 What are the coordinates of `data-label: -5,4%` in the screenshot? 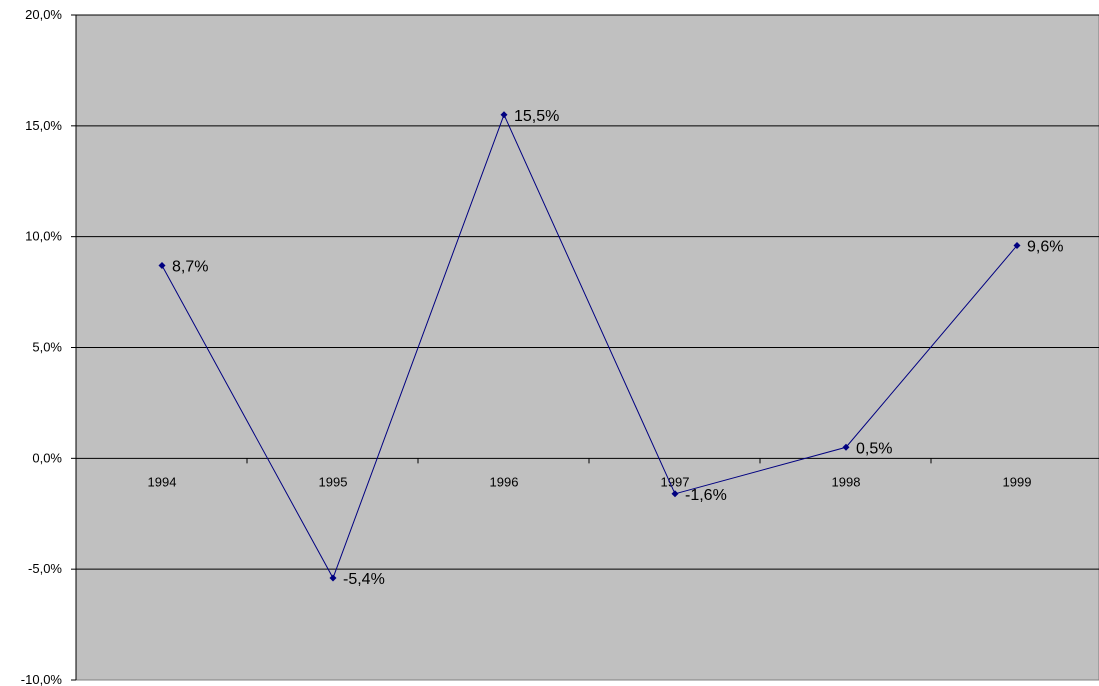 It's located at (364, 579).